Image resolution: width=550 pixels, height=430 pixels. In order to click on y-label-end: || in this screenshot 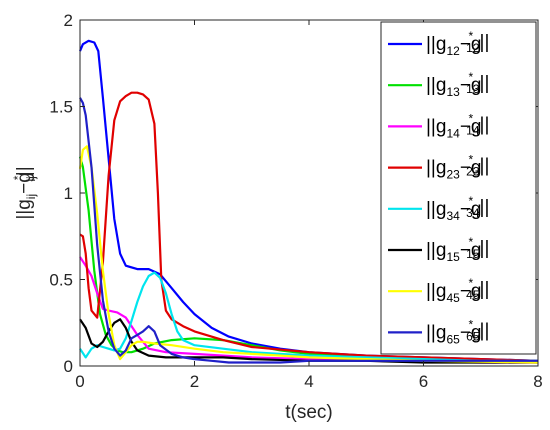, I will do `click(24, 171)`.